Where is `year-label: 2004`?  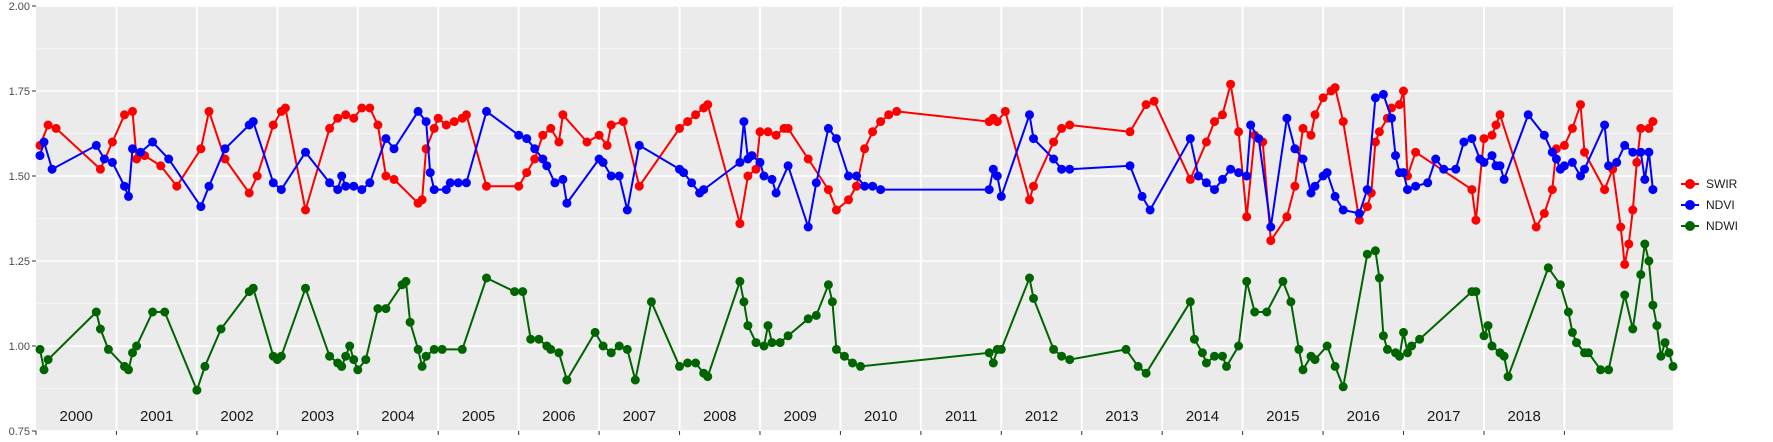 year-label: 2004 is located at coordinates (397, 416).